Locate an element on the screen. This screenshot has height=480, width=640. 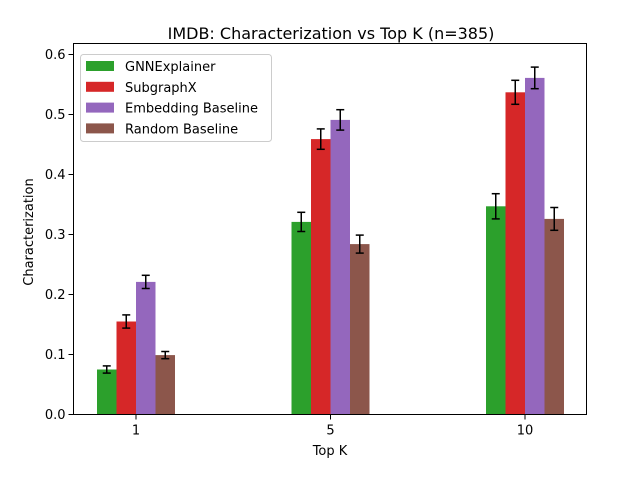
errorbar-embedding-baseline-k10 is located at coordinates (534, 78).